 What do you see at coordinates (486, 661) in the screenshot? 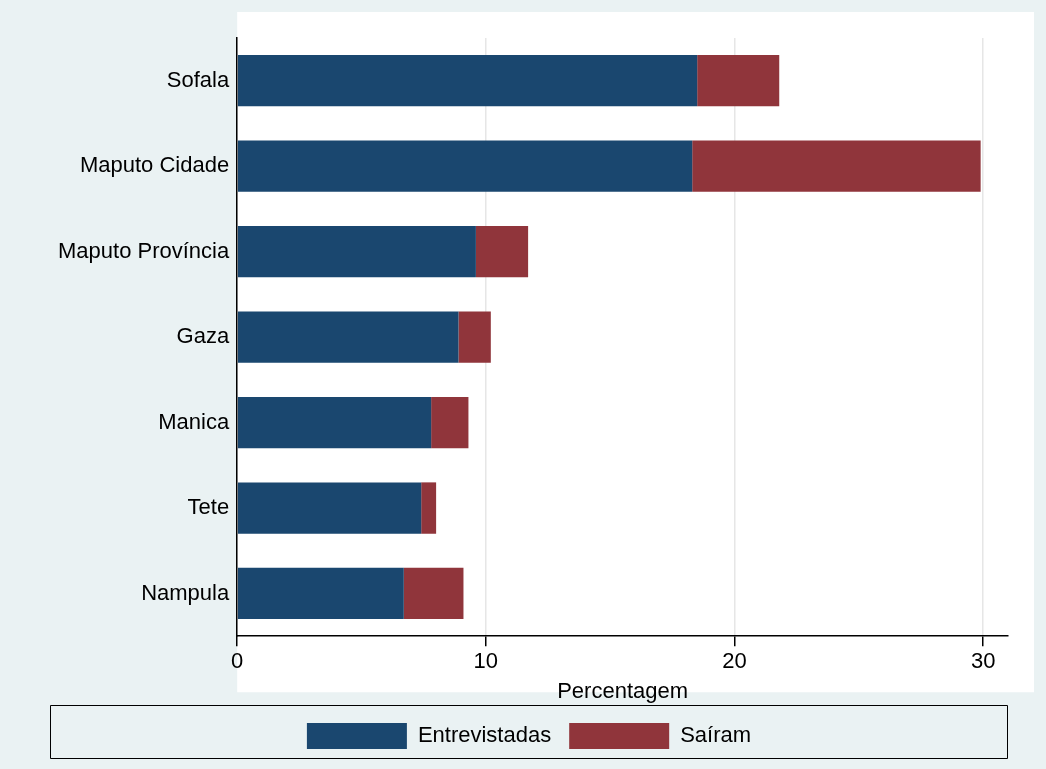
I see `x-tick-label: 10` at bounding box center [486, 661].